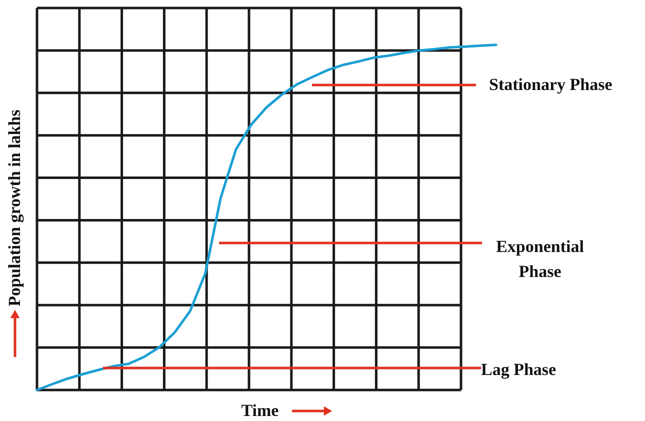 The image size is (645, 421). I want to click on x-axis-title: Time, so click(260, 410).